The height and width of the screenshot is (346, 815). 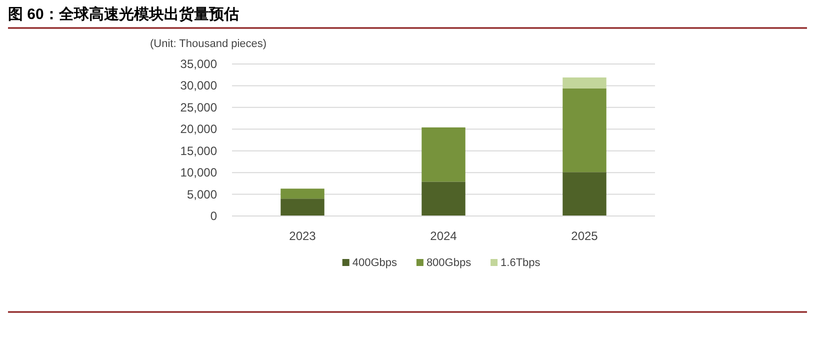 What do you see at coordinates (214, 216) in the screenshot?
I see `y-tick-label: 0` at bounding box center [214, 216].